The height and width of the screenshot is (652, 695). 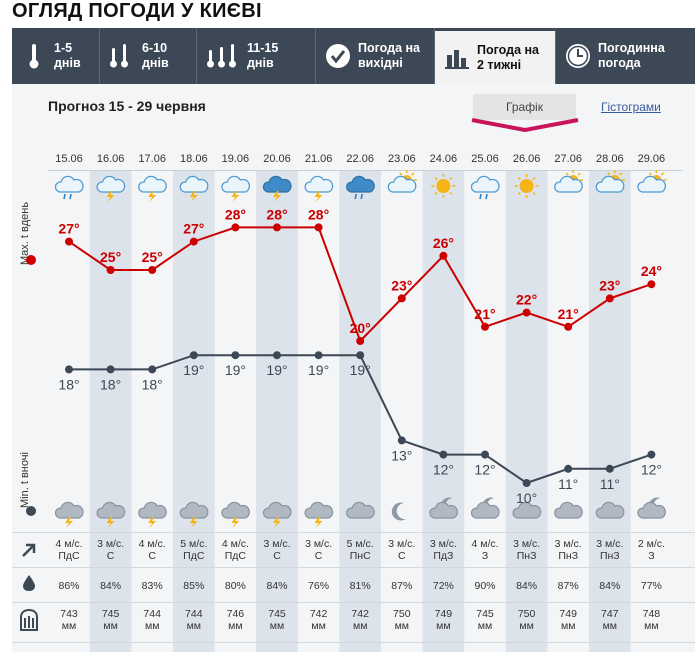 What do you see at coordinates (525, 125) in the screenshot?
I see `active-view-indicator` at bounding box center [525, 125].